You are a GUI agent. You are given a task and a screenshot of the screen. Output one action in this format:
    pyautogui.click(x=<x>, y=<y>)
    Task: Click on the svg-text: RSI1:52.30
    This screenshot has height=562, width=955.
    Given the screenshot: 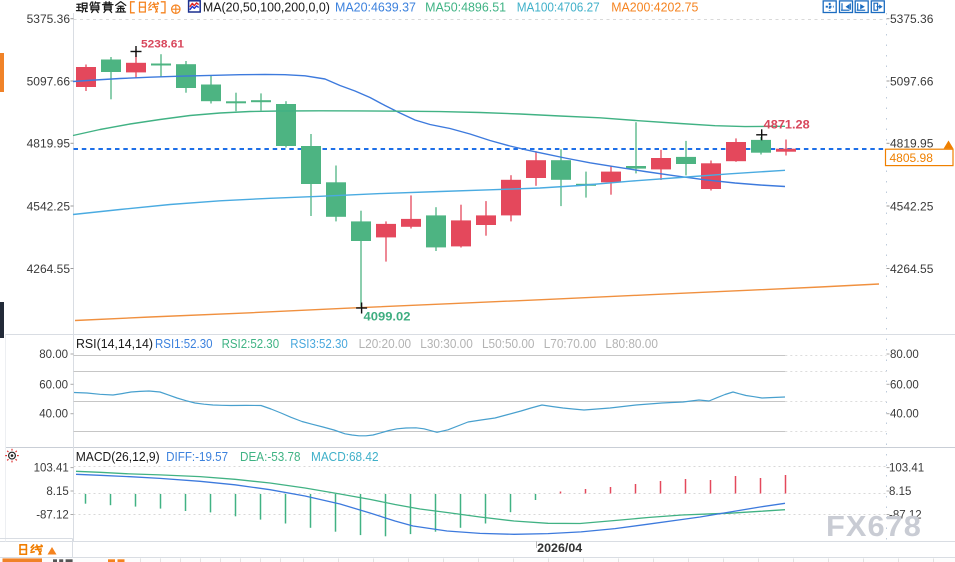 What is the action you would take?
    pyautogui.click(x=184, y=343)
    